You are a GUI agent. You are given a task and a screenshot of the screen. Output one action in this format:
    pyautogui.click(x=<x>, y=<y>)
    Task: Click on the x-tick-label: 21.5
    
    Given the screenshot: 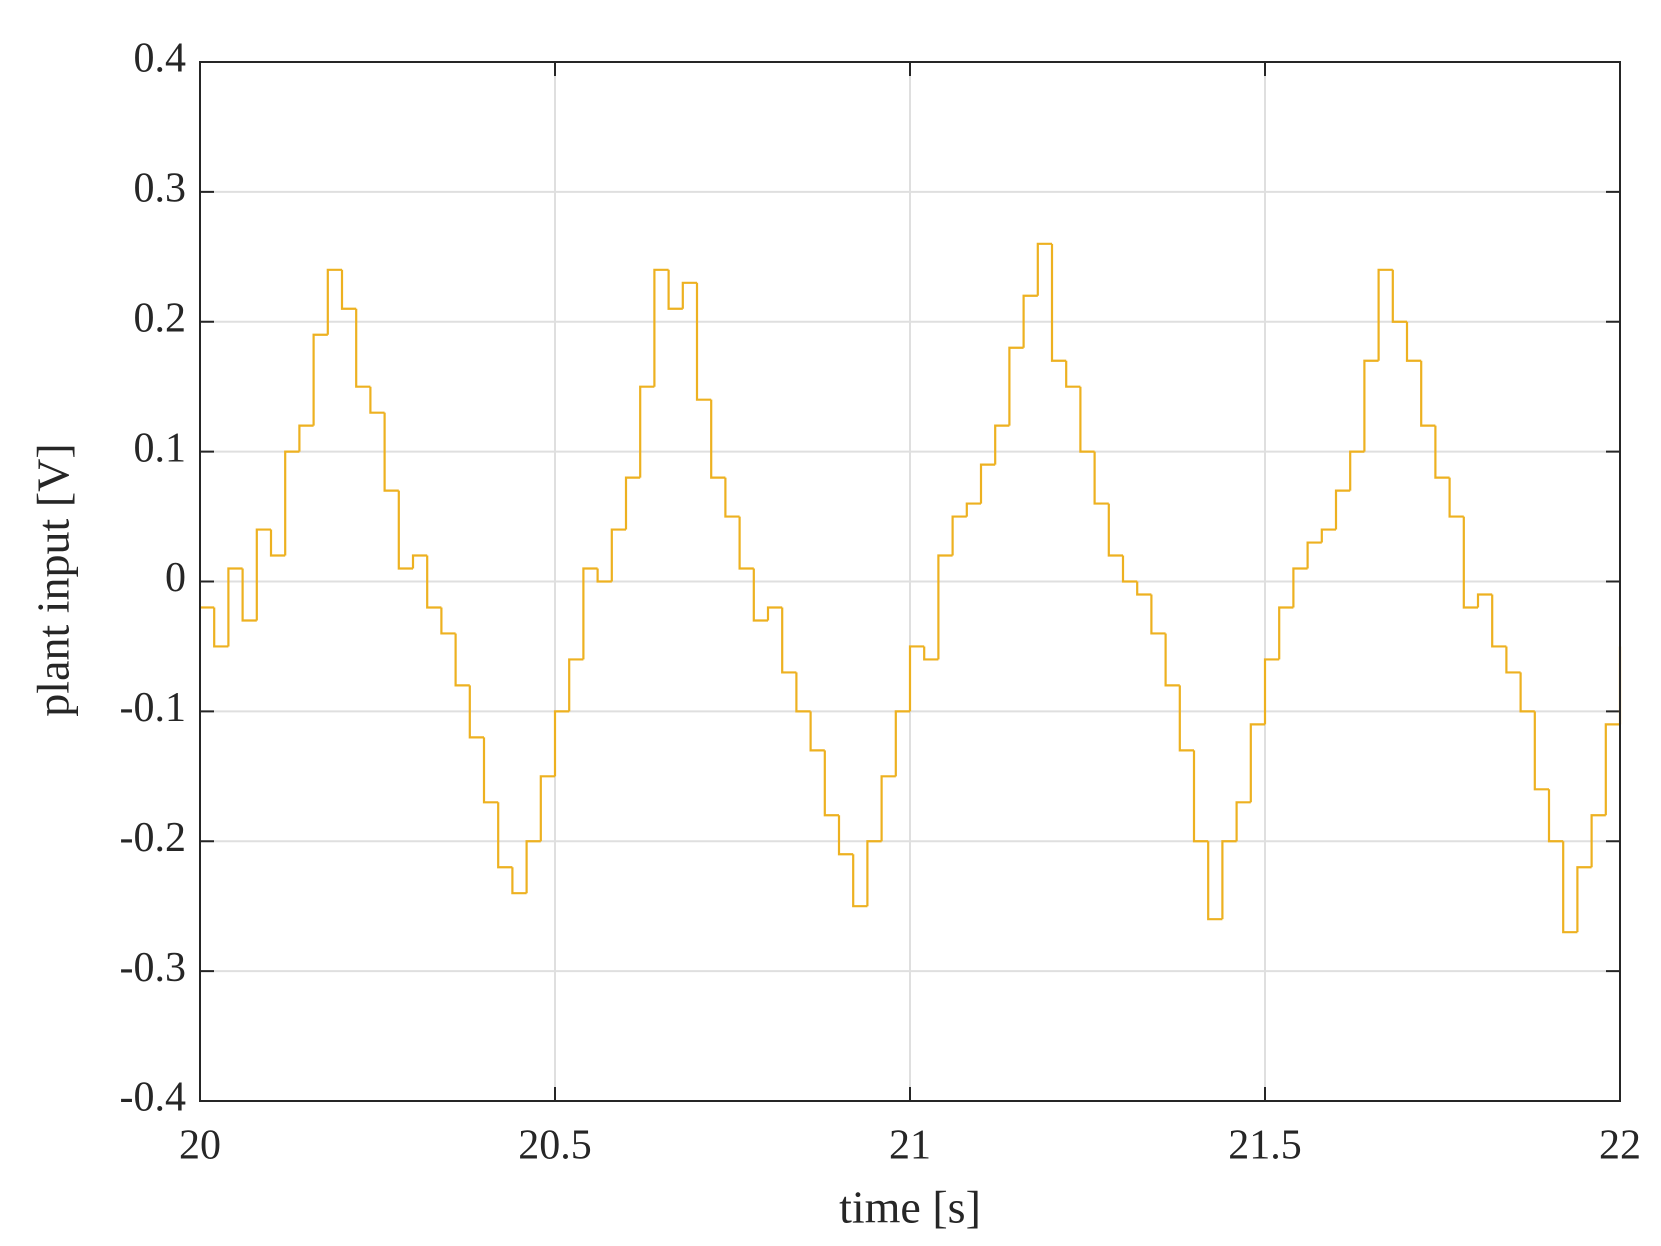 What is the action you would take?
    pyautogui.click(x=1265, y=1146)
    